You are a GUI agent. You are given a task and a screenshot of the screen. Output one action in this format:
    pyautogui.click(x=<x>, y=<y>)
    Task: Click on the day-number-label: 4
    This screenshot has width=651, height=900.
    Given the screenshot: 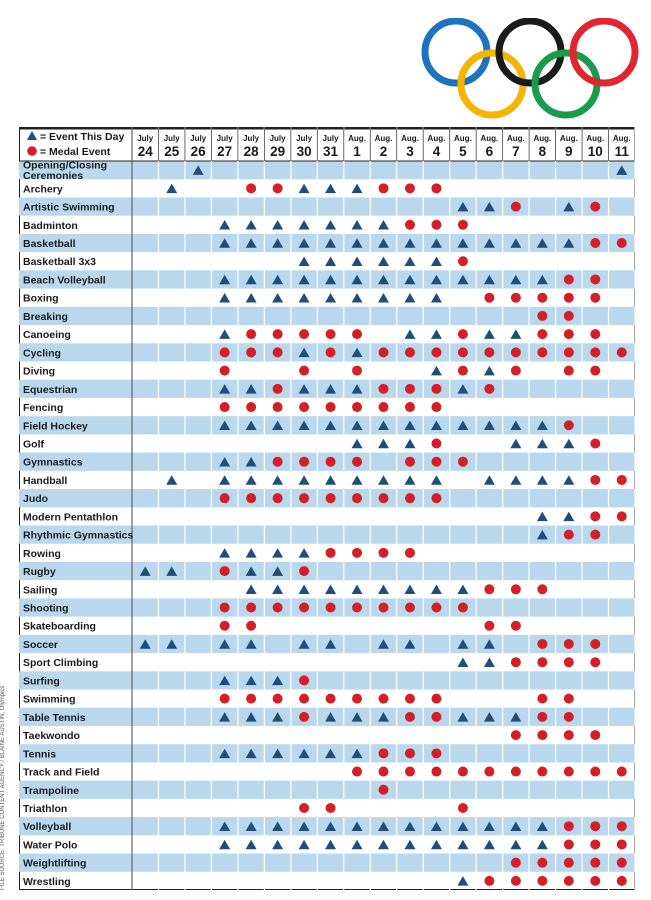 What is the action you would take?
    pyautogui.click(x=437, y=151)
    